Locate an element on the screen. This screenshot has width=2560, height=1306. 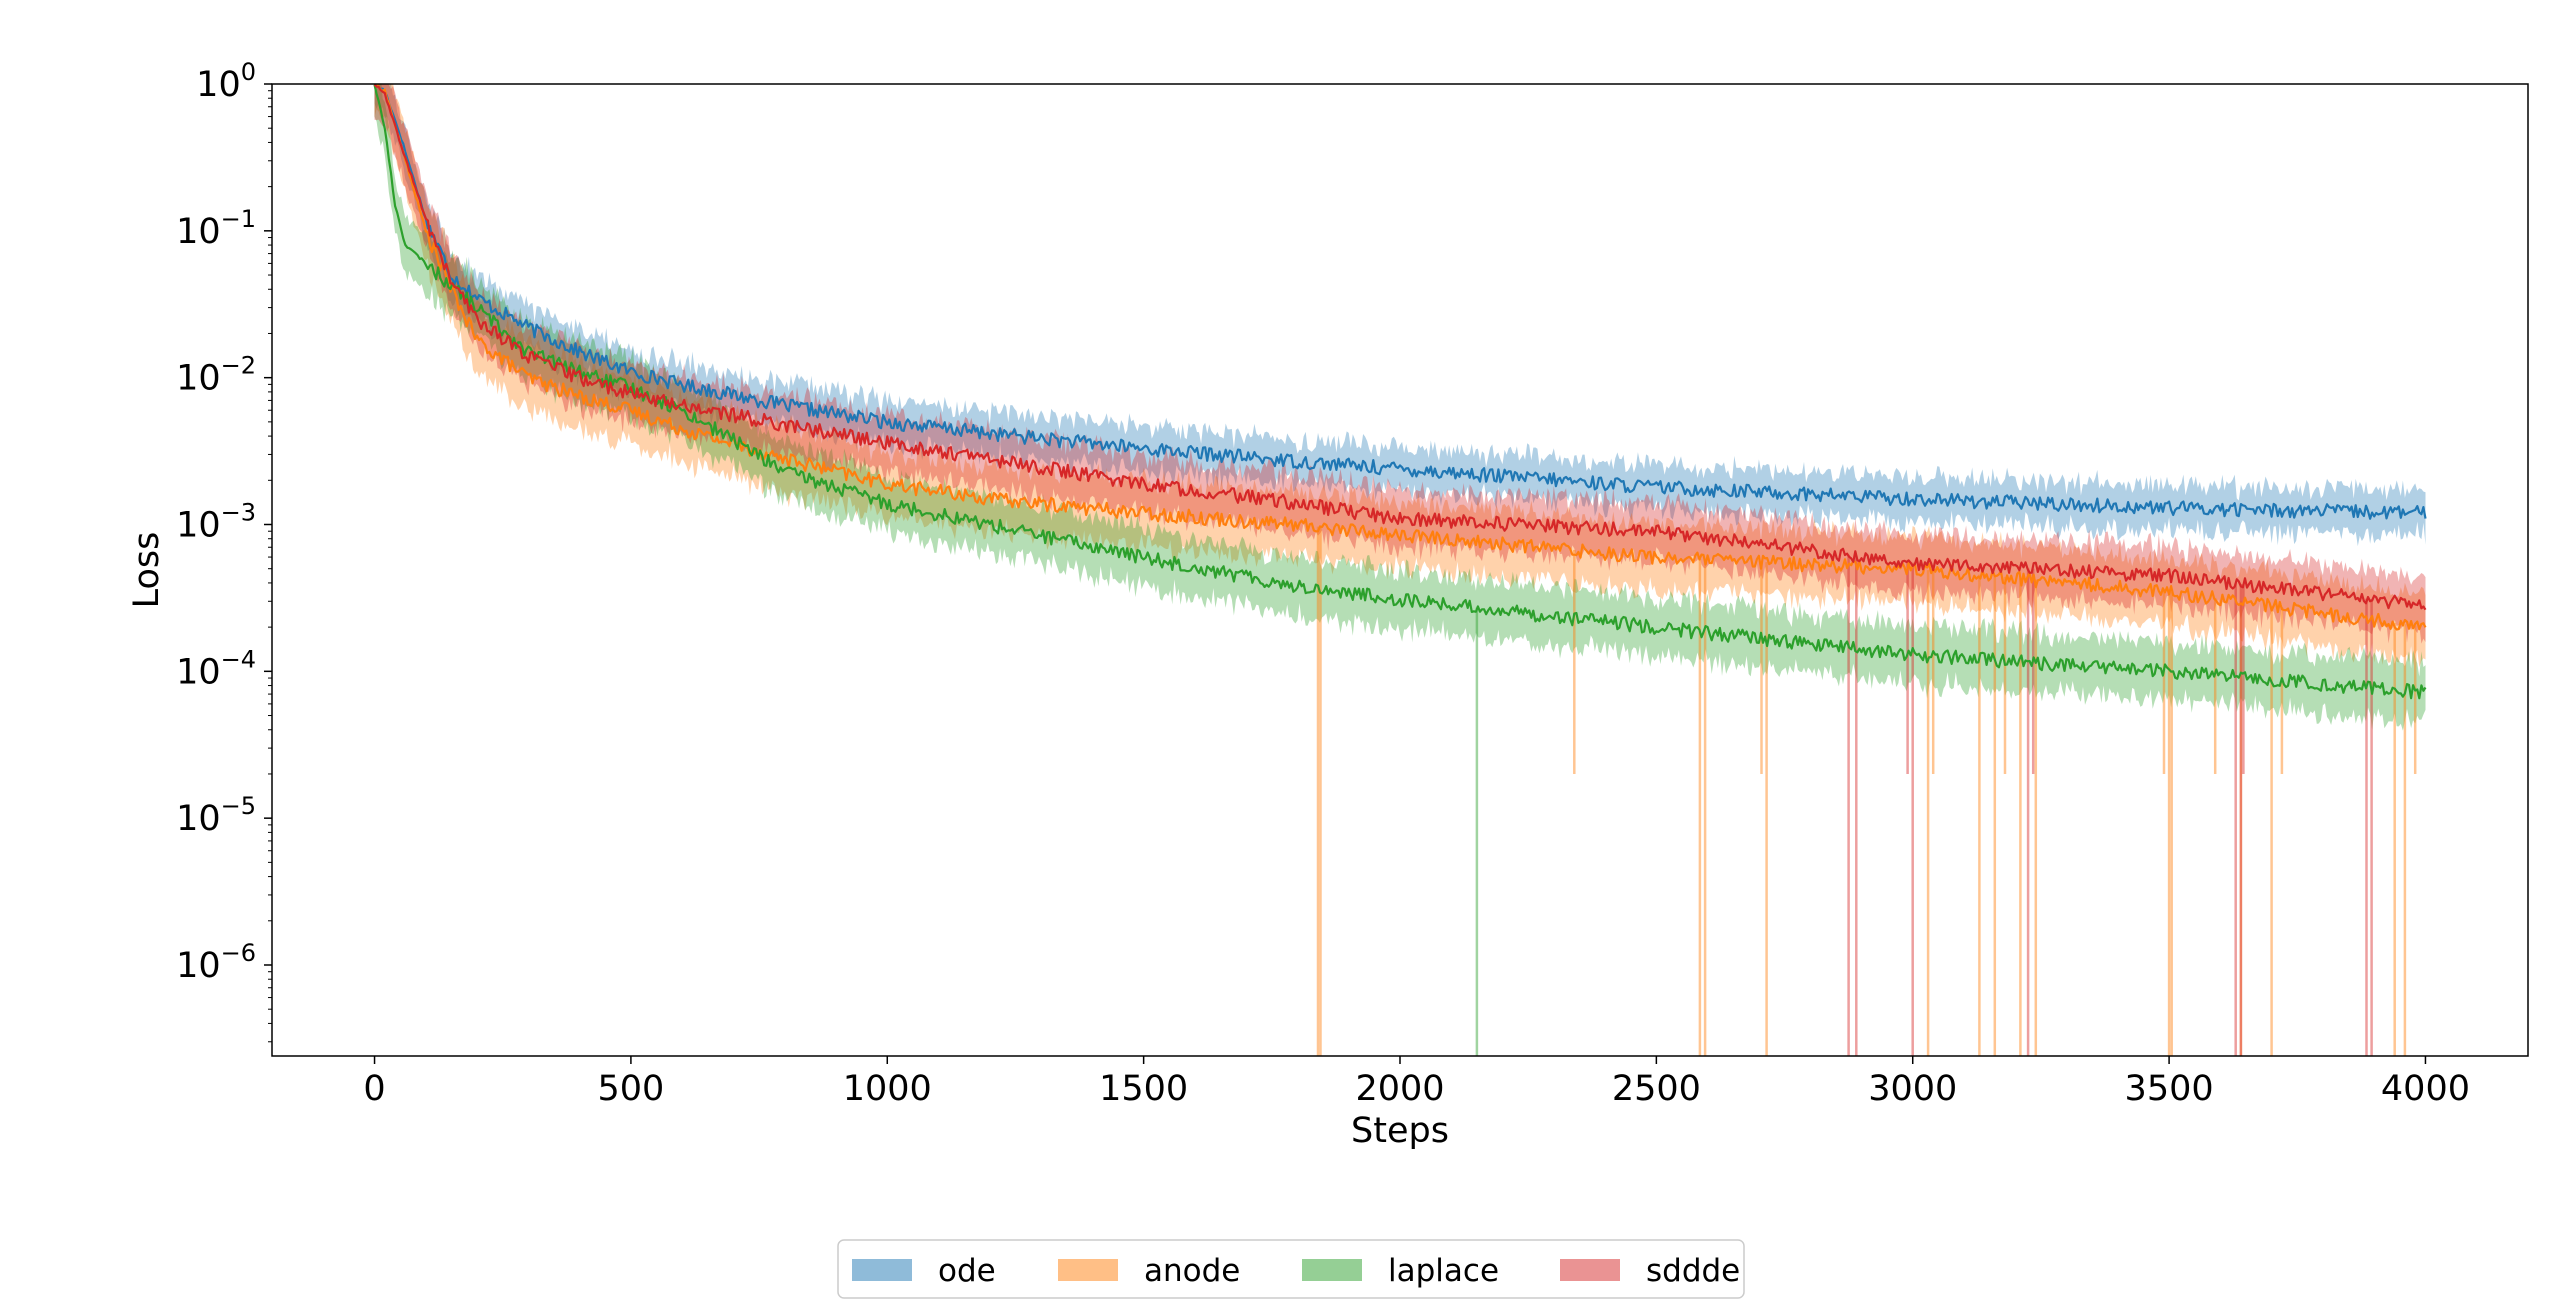
x-tick-label: 500 is located at coordinates (631, 1089).